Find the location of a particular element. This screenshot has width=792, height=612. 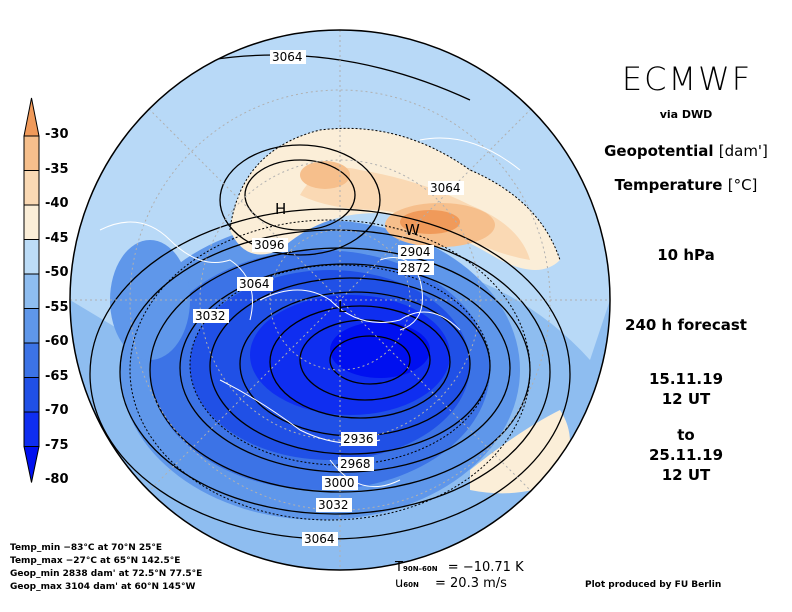

via-label: via DWD is located at coordinates (686, 114).